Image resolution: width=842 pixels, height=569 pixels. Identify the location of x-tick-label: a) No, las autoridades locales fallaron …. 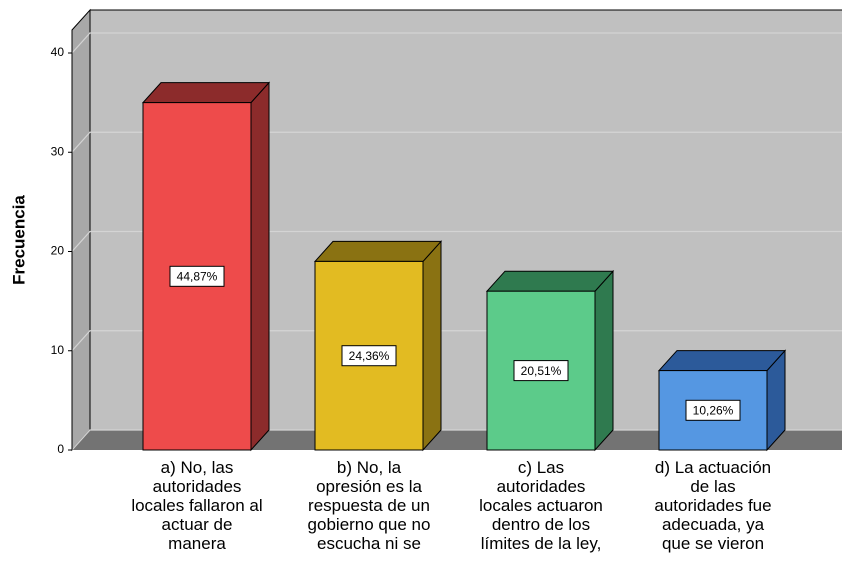
(197, 505).